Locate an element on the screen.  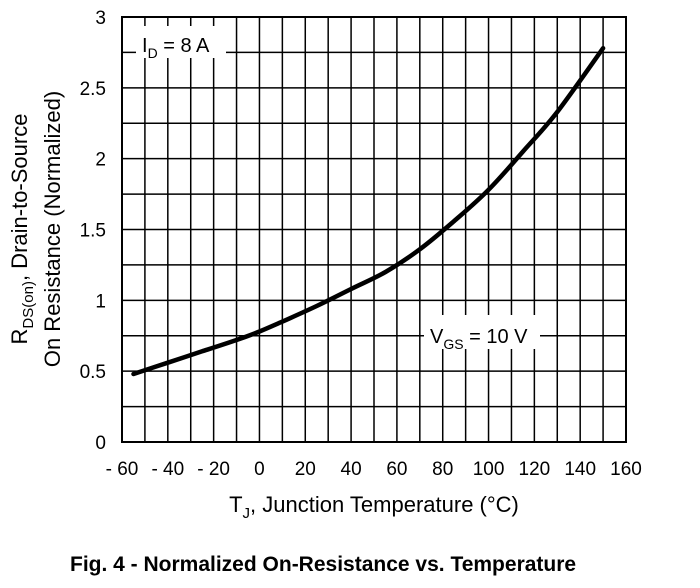
x-tick-label: 140 is located at coordinates (580, 469).